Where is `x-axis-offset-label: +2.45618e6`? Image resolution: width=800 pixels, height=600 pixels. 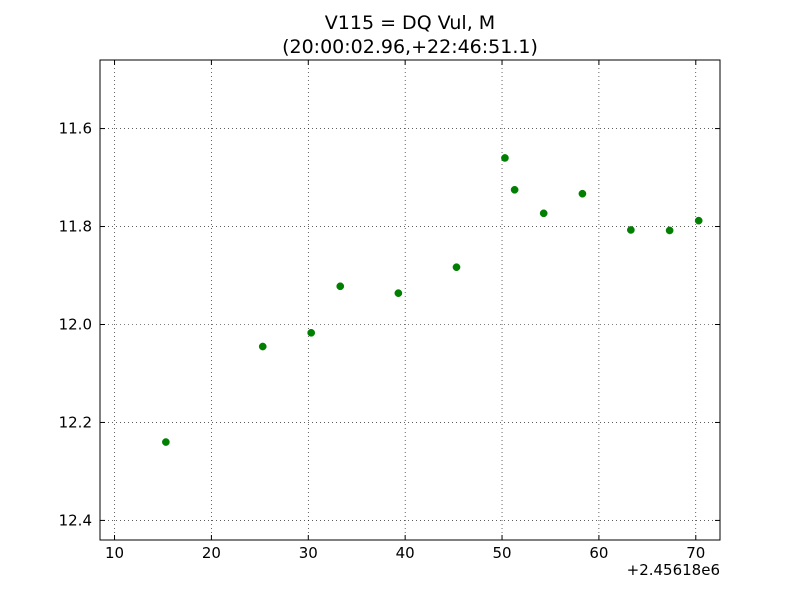
x-axis-offset-label: +2.45618e6 is located at coordinates (673, 570).